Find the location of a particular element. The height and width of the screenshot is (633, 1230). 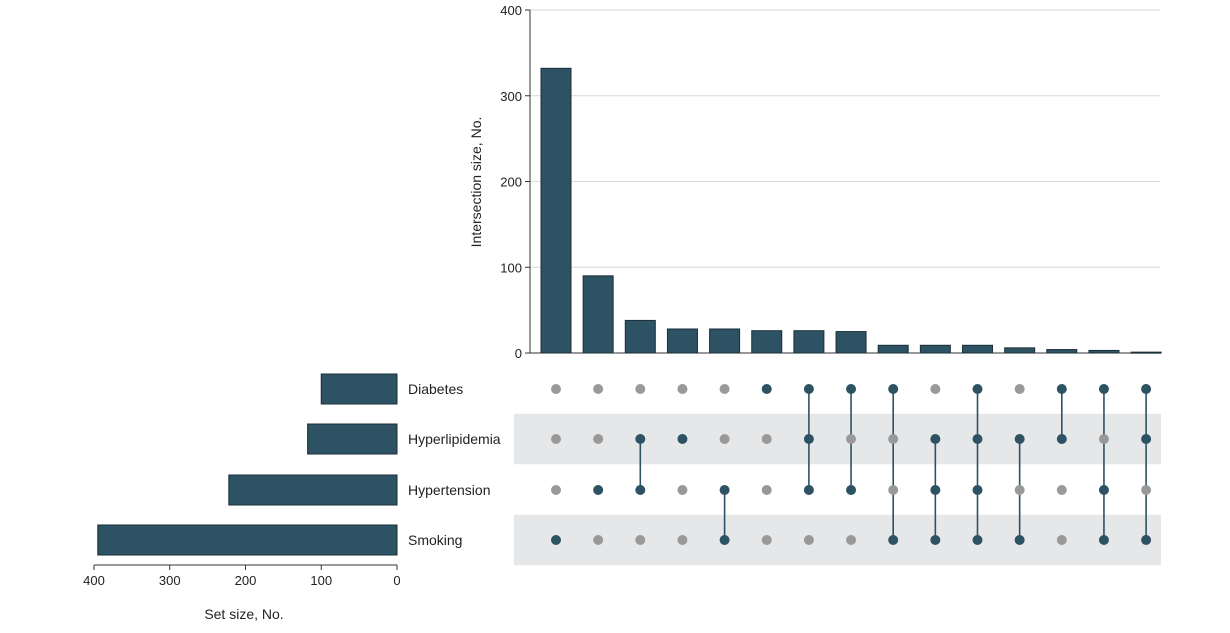

set-axis-tick-label: 0 is located at coordinates (396, 580).